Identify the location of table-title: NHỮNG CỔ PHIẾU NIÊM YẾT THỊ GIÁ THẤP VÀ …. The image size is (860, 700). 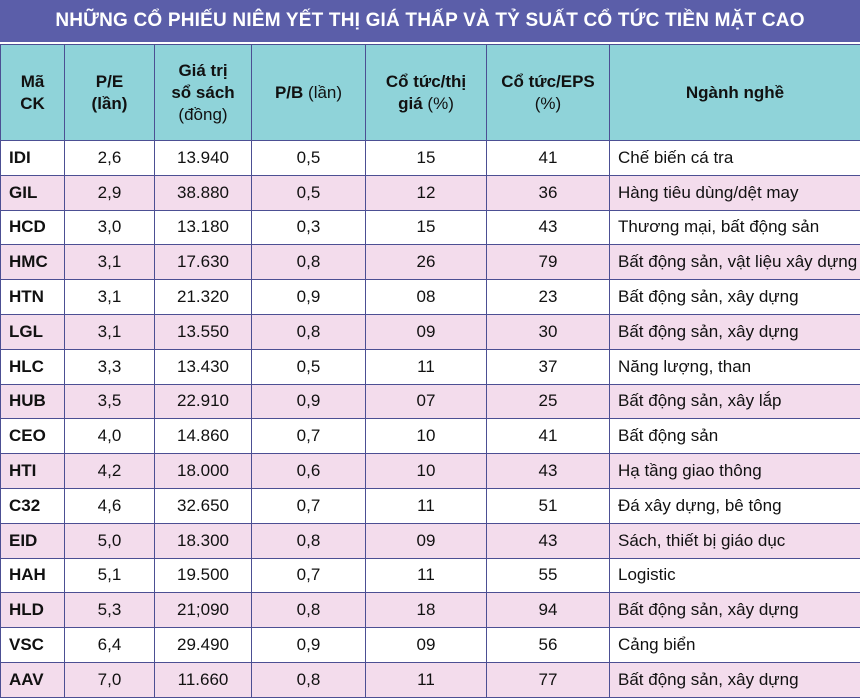
(430, 22).